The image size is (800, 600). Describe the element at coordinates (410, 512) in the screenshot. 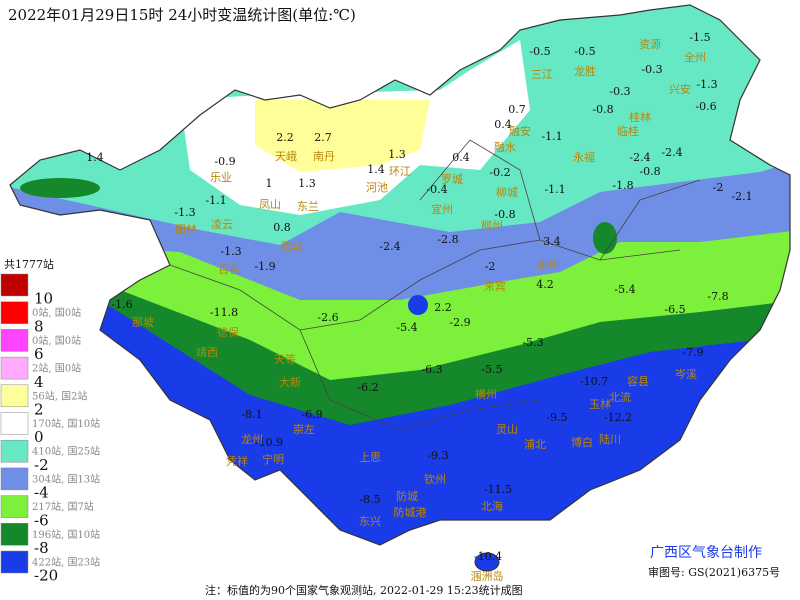

I see `place-name: 防城港` at that location.